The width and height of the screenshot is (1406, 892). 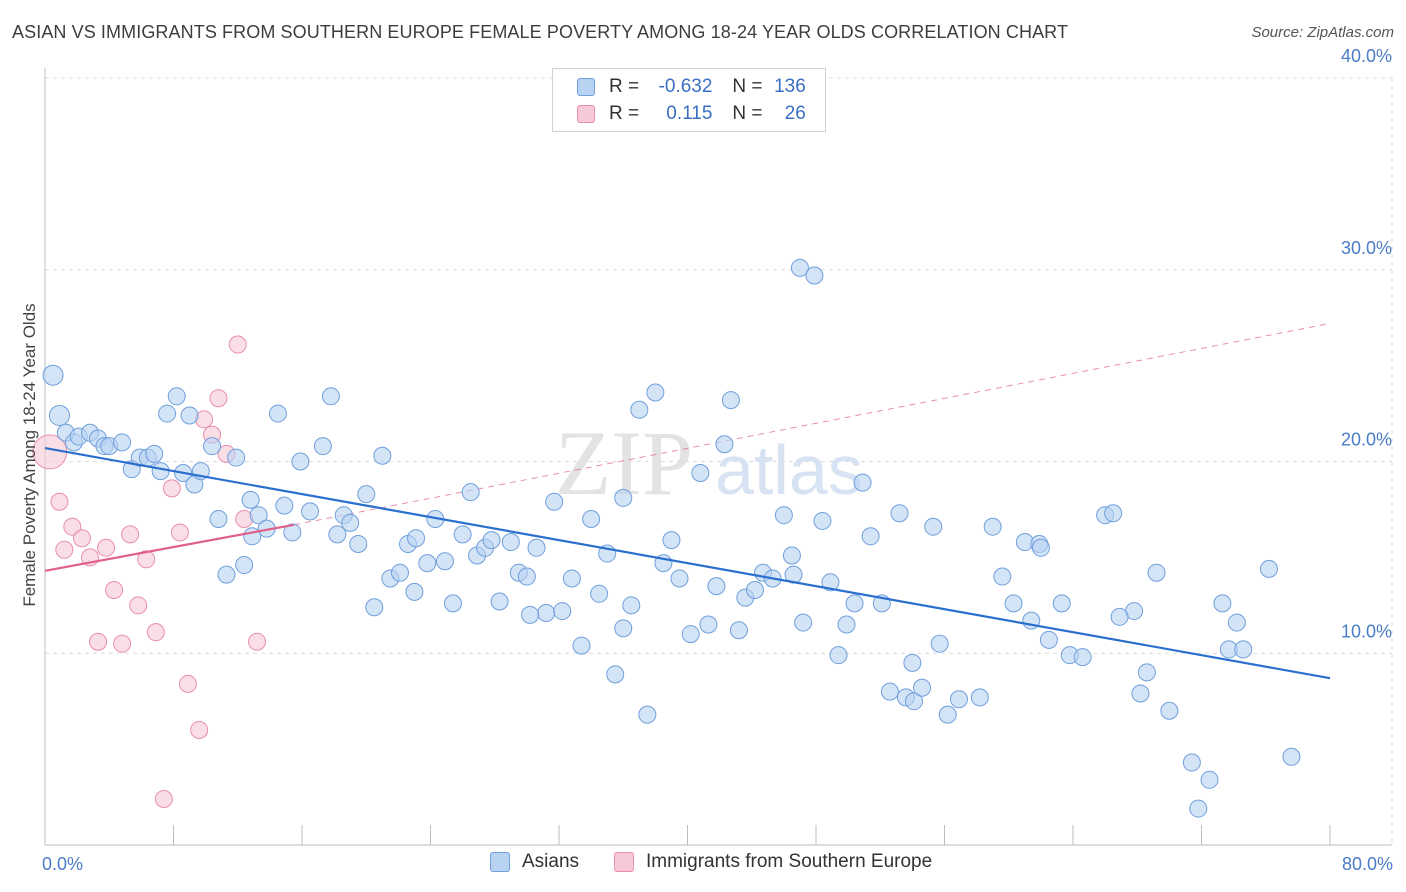 I want to click on asians-n-value: 136, so click(x=790, y=86).